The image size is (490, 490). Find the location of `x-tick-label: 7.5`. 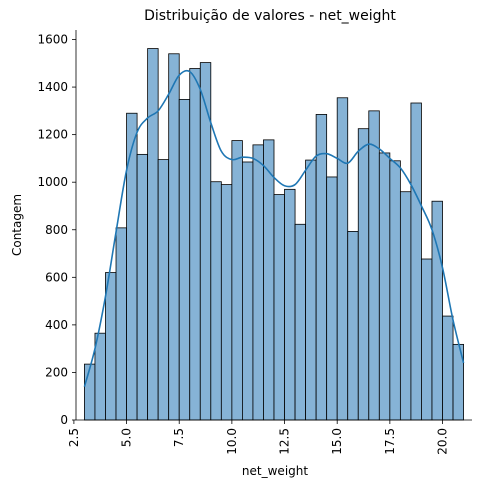

x-tick-label: 7.5 is located at coordinates (179, 437).